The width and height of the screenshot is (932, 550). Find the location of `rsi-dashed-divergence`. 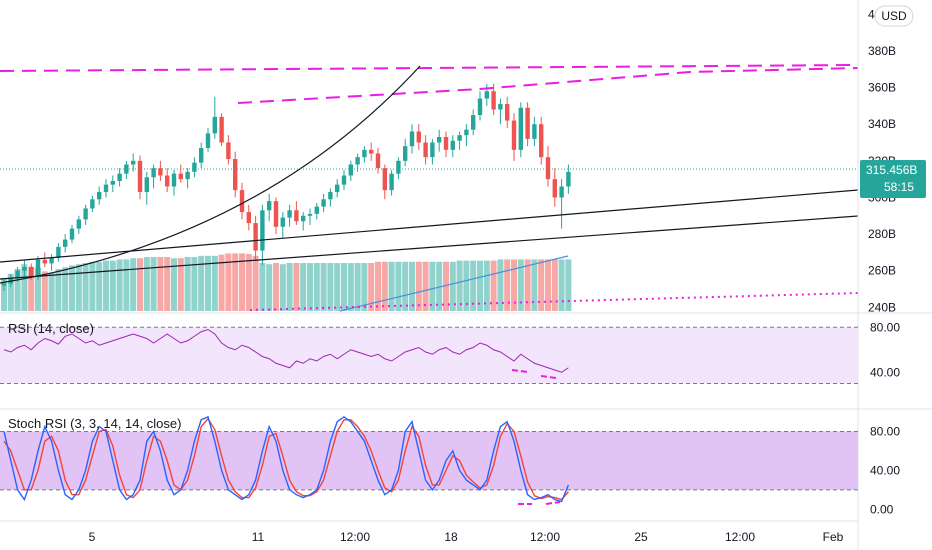

rsi-dashed-divergence is located at coordinates (520, 371).